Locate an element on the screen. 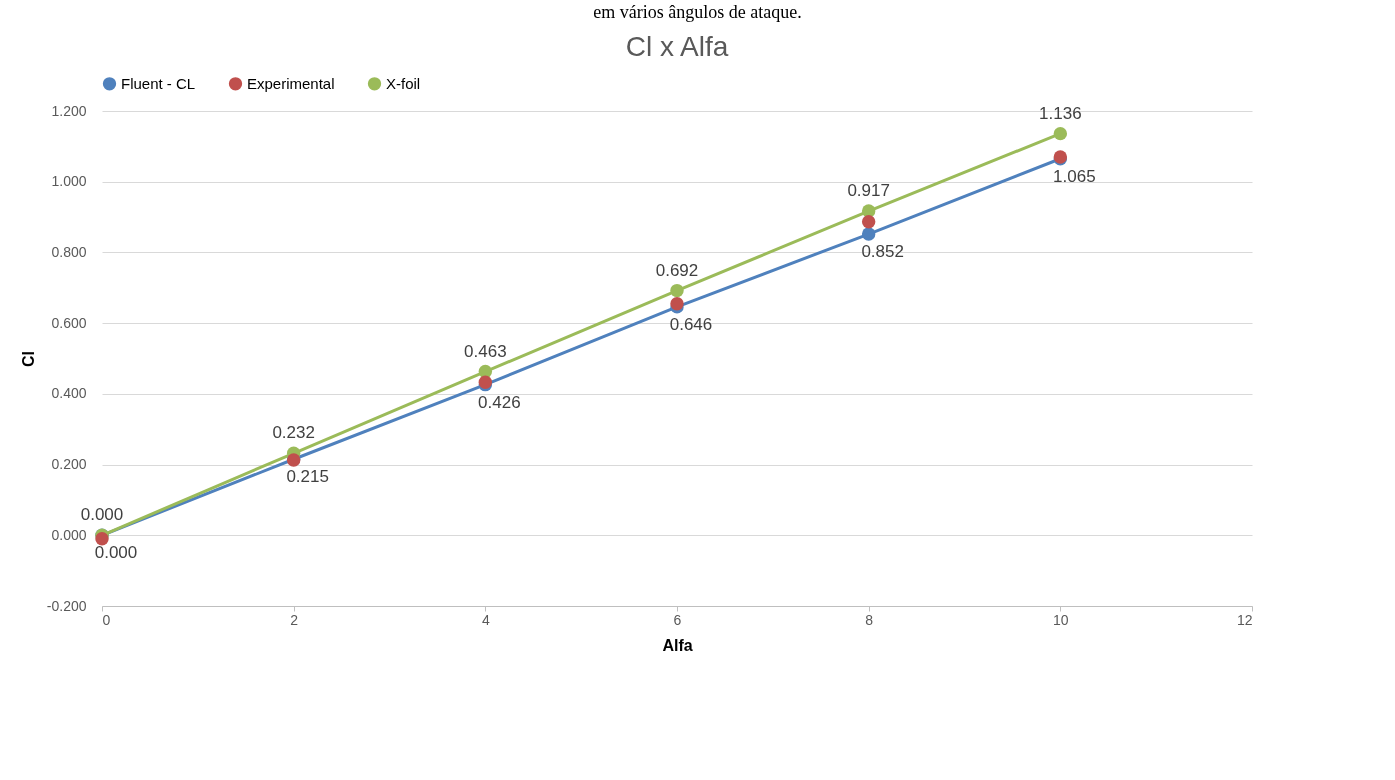  y-tick-label: 0.600 is located at coordinates (69, 322).